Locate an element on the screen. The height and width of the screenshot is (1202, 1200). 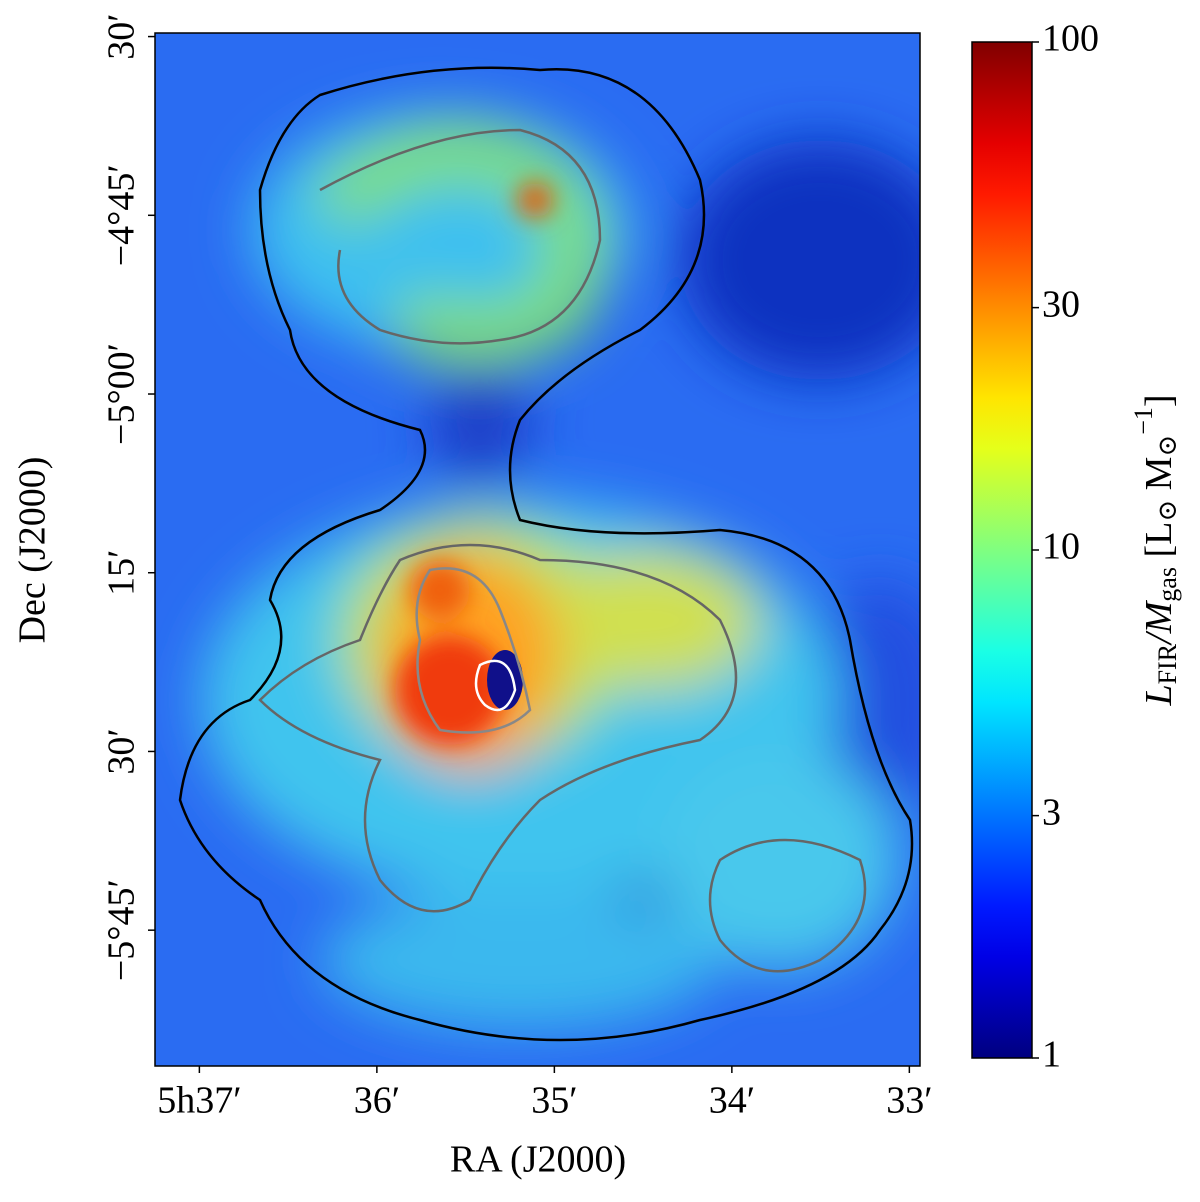
colorbar-label-part: [L is located at coordinates (1159, 544).